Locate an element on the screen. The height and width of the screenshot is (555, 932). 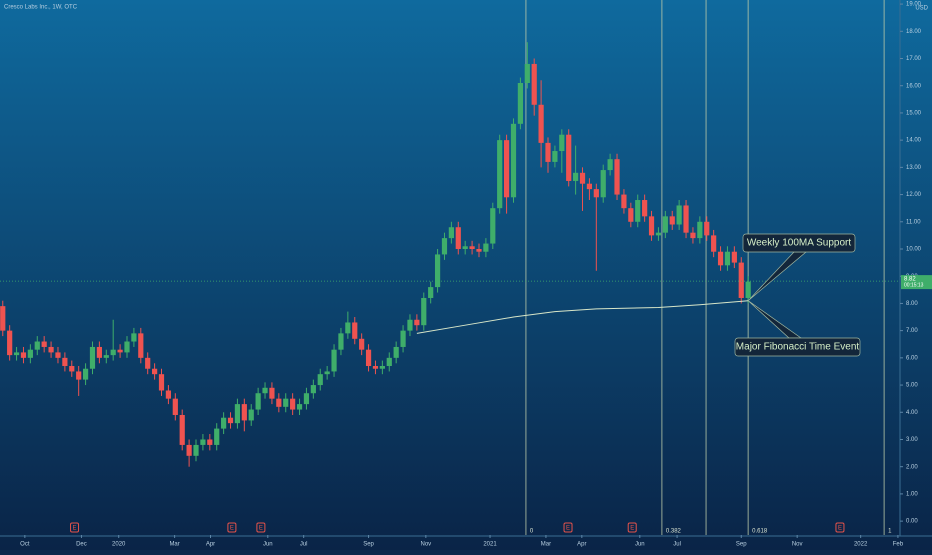
y-tick-label: 13.00 is located at coordinates (914, 168).